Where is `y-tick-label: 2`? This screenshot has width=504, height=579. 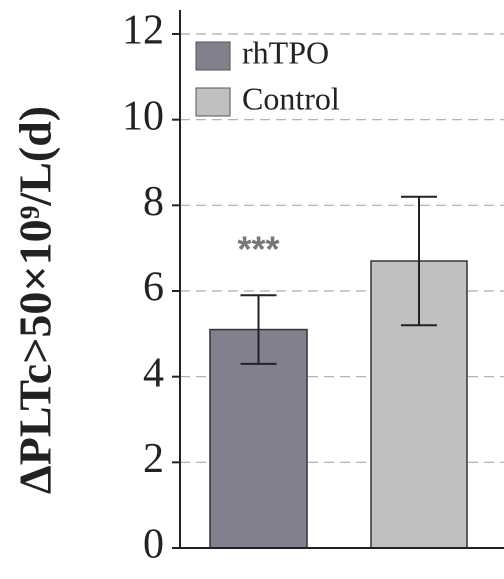
y-tick-label: 2 is located at coordinates (153, 459).